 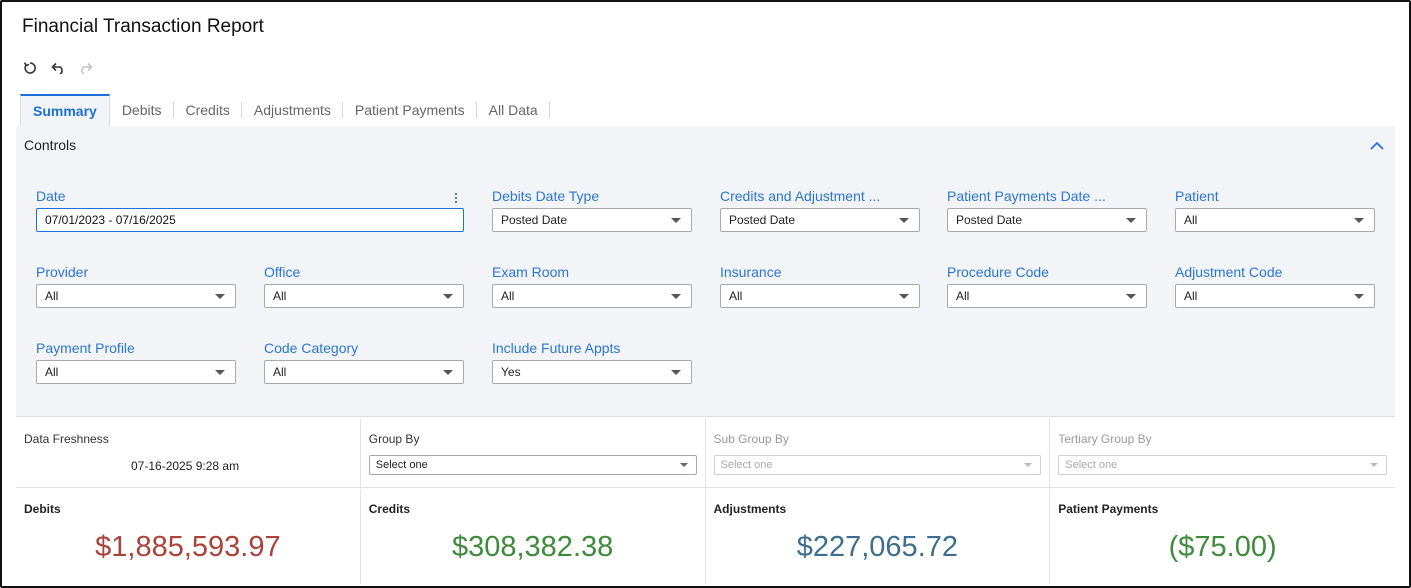 I want to click on tab-patient-payments: Patient Payments, so click(x=410, y=110).